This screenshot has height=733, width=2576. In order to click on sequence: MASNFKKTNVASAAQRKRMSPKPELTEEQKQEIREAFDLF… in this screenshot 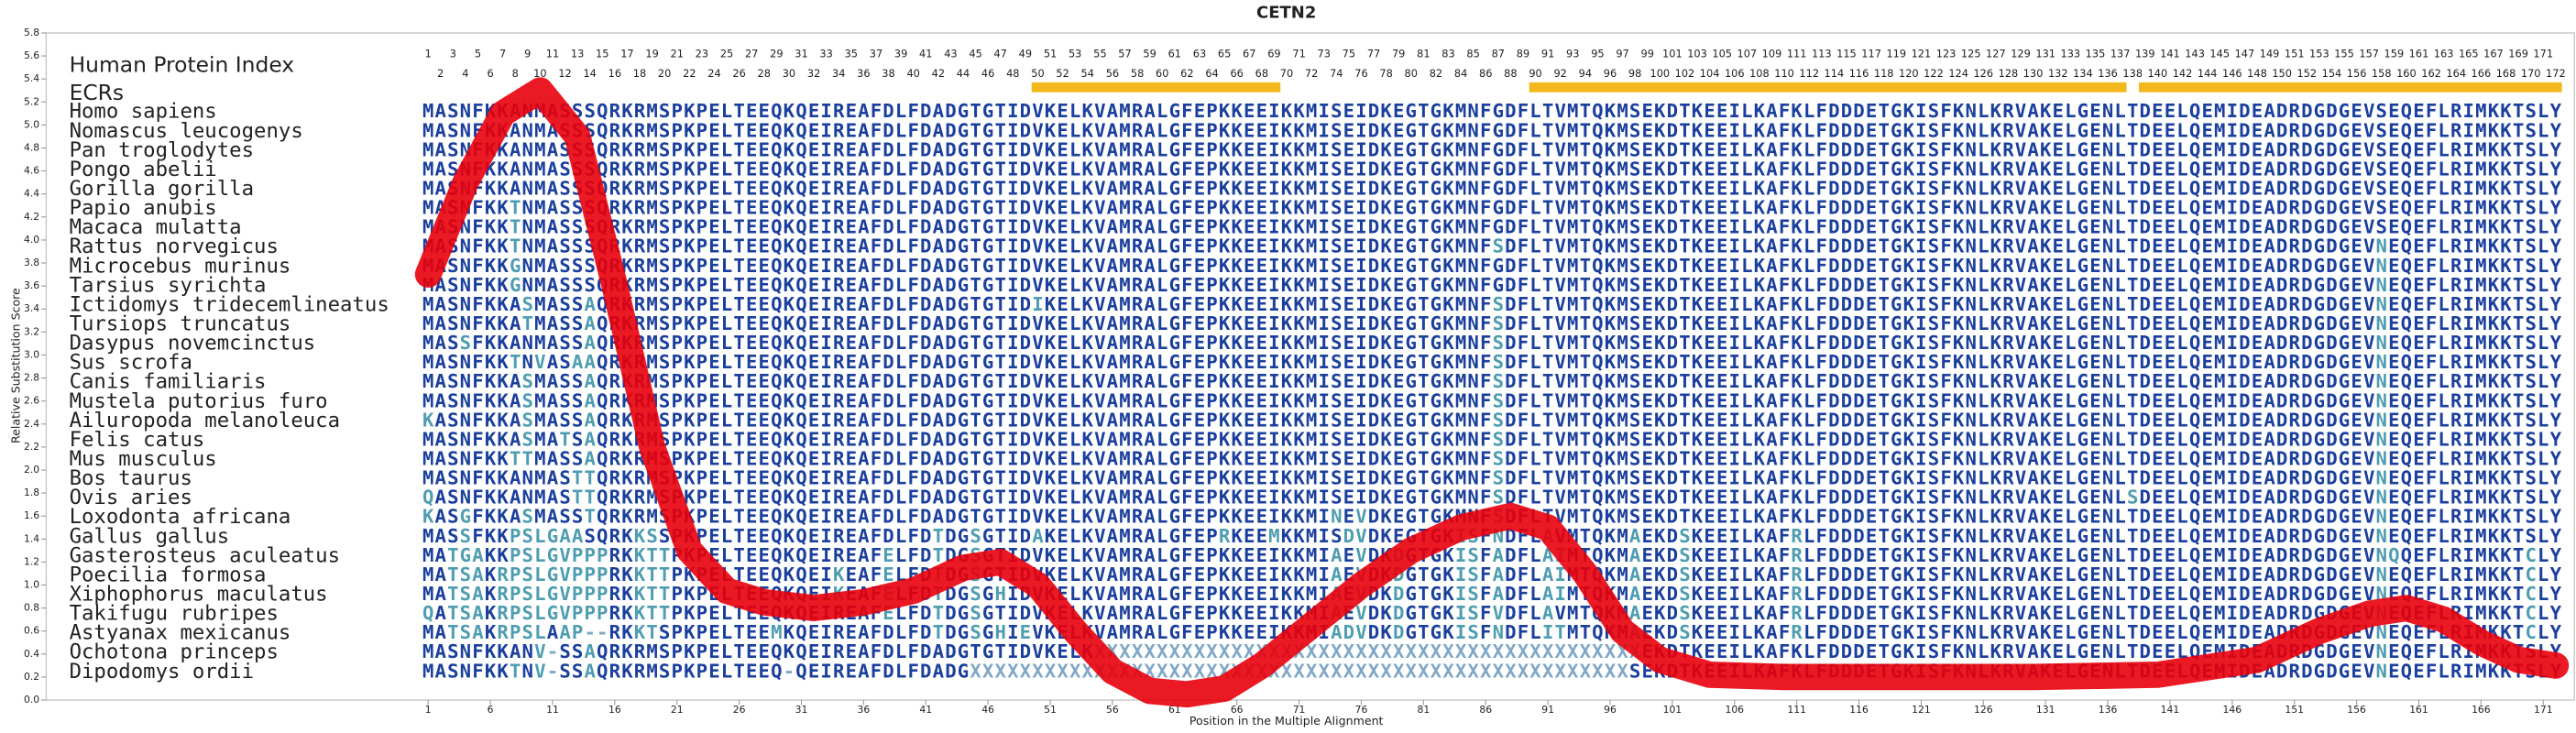, I will do `click(1492, 362)`.